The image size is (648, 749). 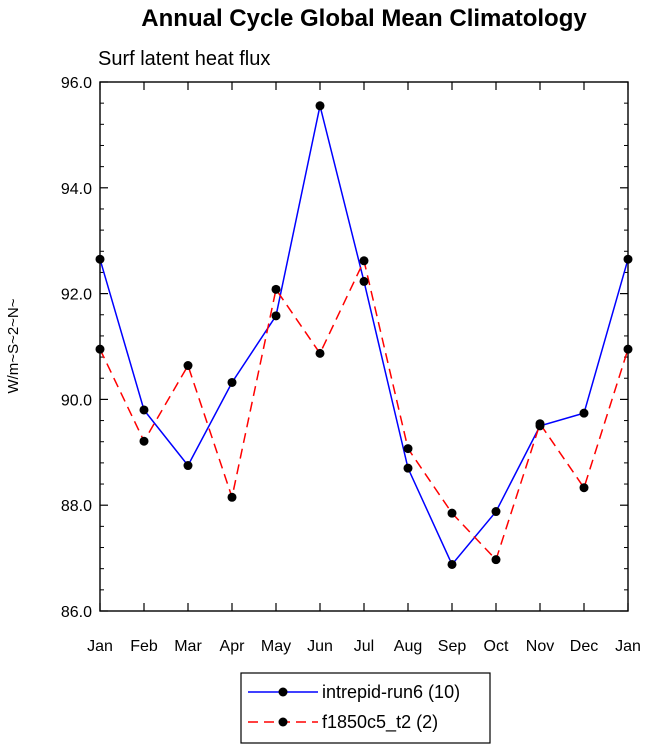 I want to click on x-tick-label: Dec, so click(x=584, y=646).